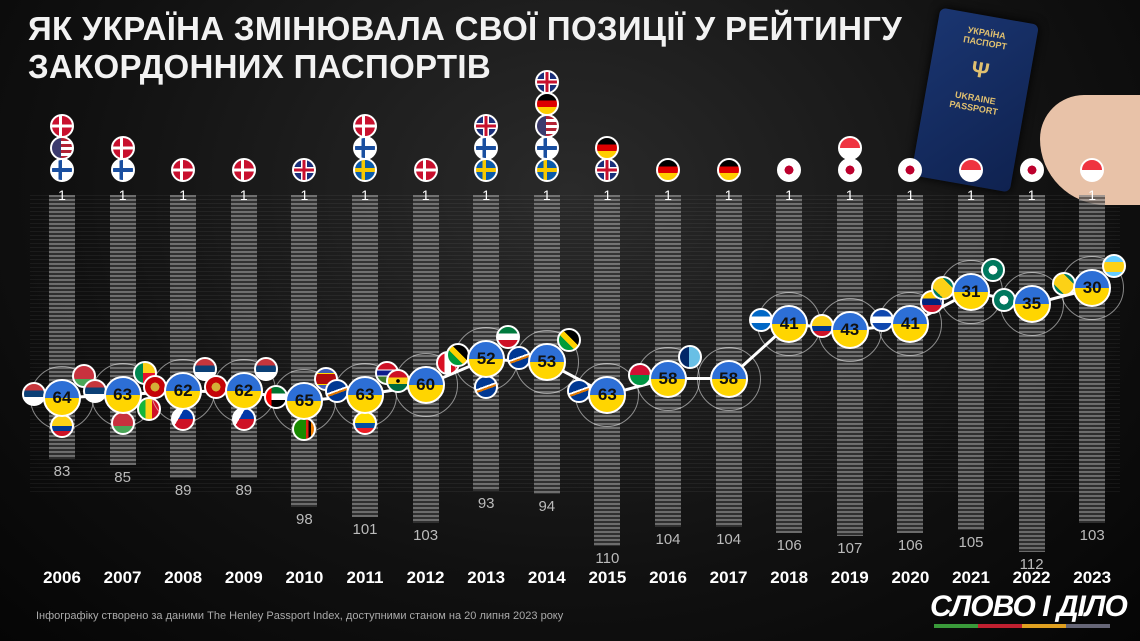 The image size is (1140, 641). Describe the element at coordinates (1029, 606) in the screenshot. I see `logo: СЛОВО І ДІЛО` at that location.